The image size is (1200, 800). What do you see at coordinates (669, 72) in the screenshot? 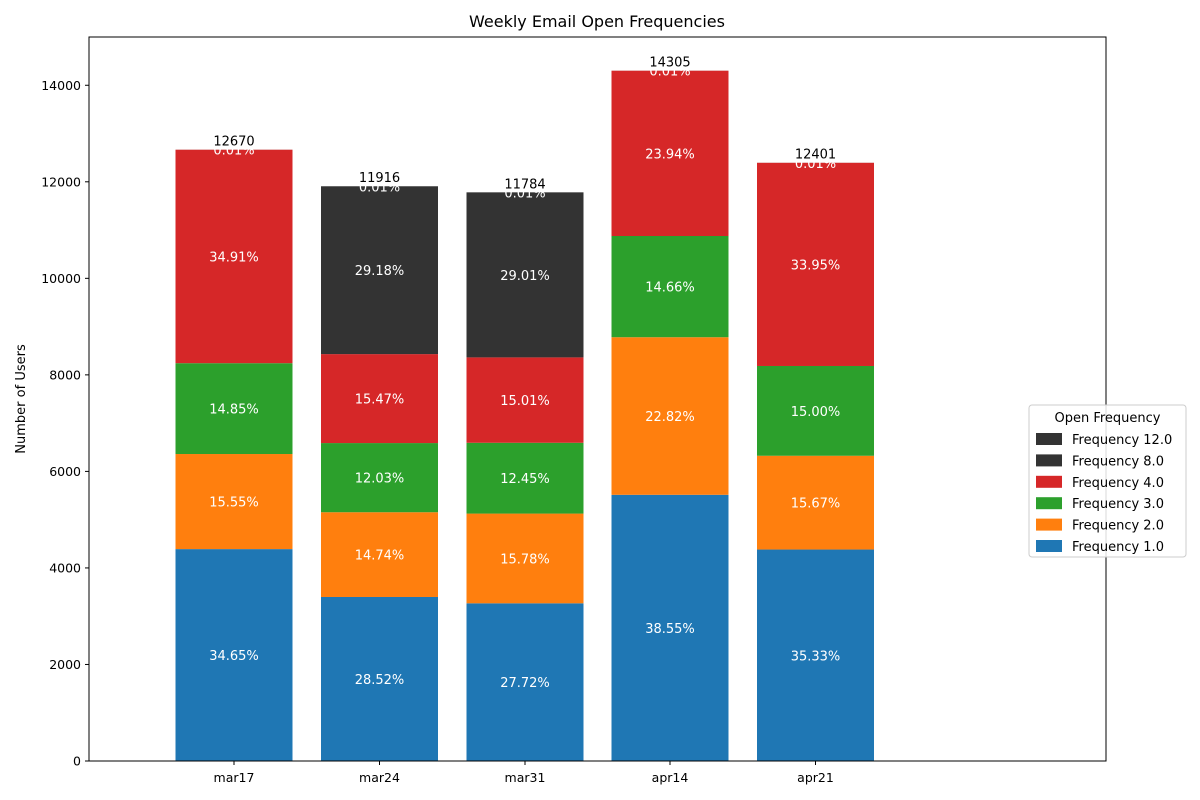
I see `segment-label-apr14-series-5: 0.01%` at bounding box center [669, 72].